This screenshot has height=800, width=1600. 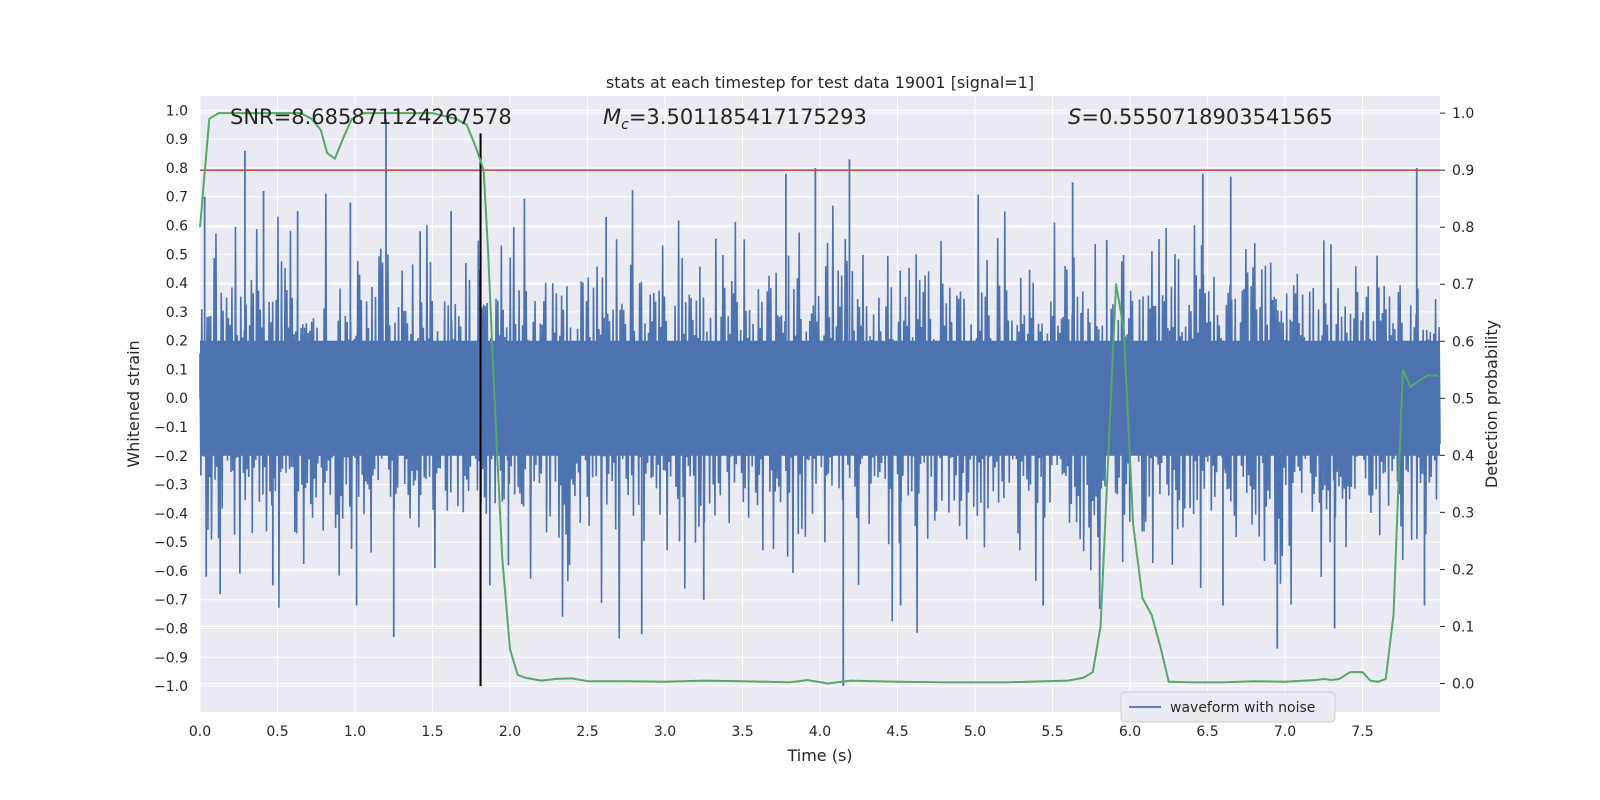 I want to click on s-symbol: S, so click(x=1074, y=117).